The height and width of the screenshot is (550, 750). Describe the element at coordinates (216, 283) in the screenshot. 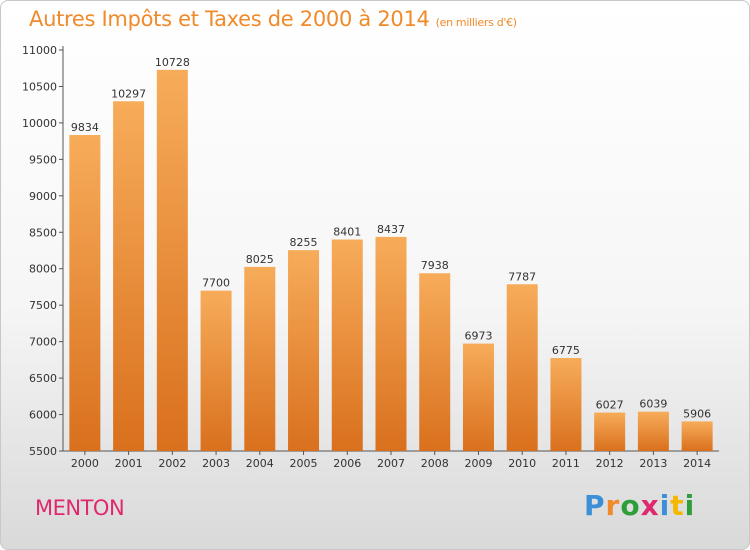

I see `value-label-2003: 7700` at that location.